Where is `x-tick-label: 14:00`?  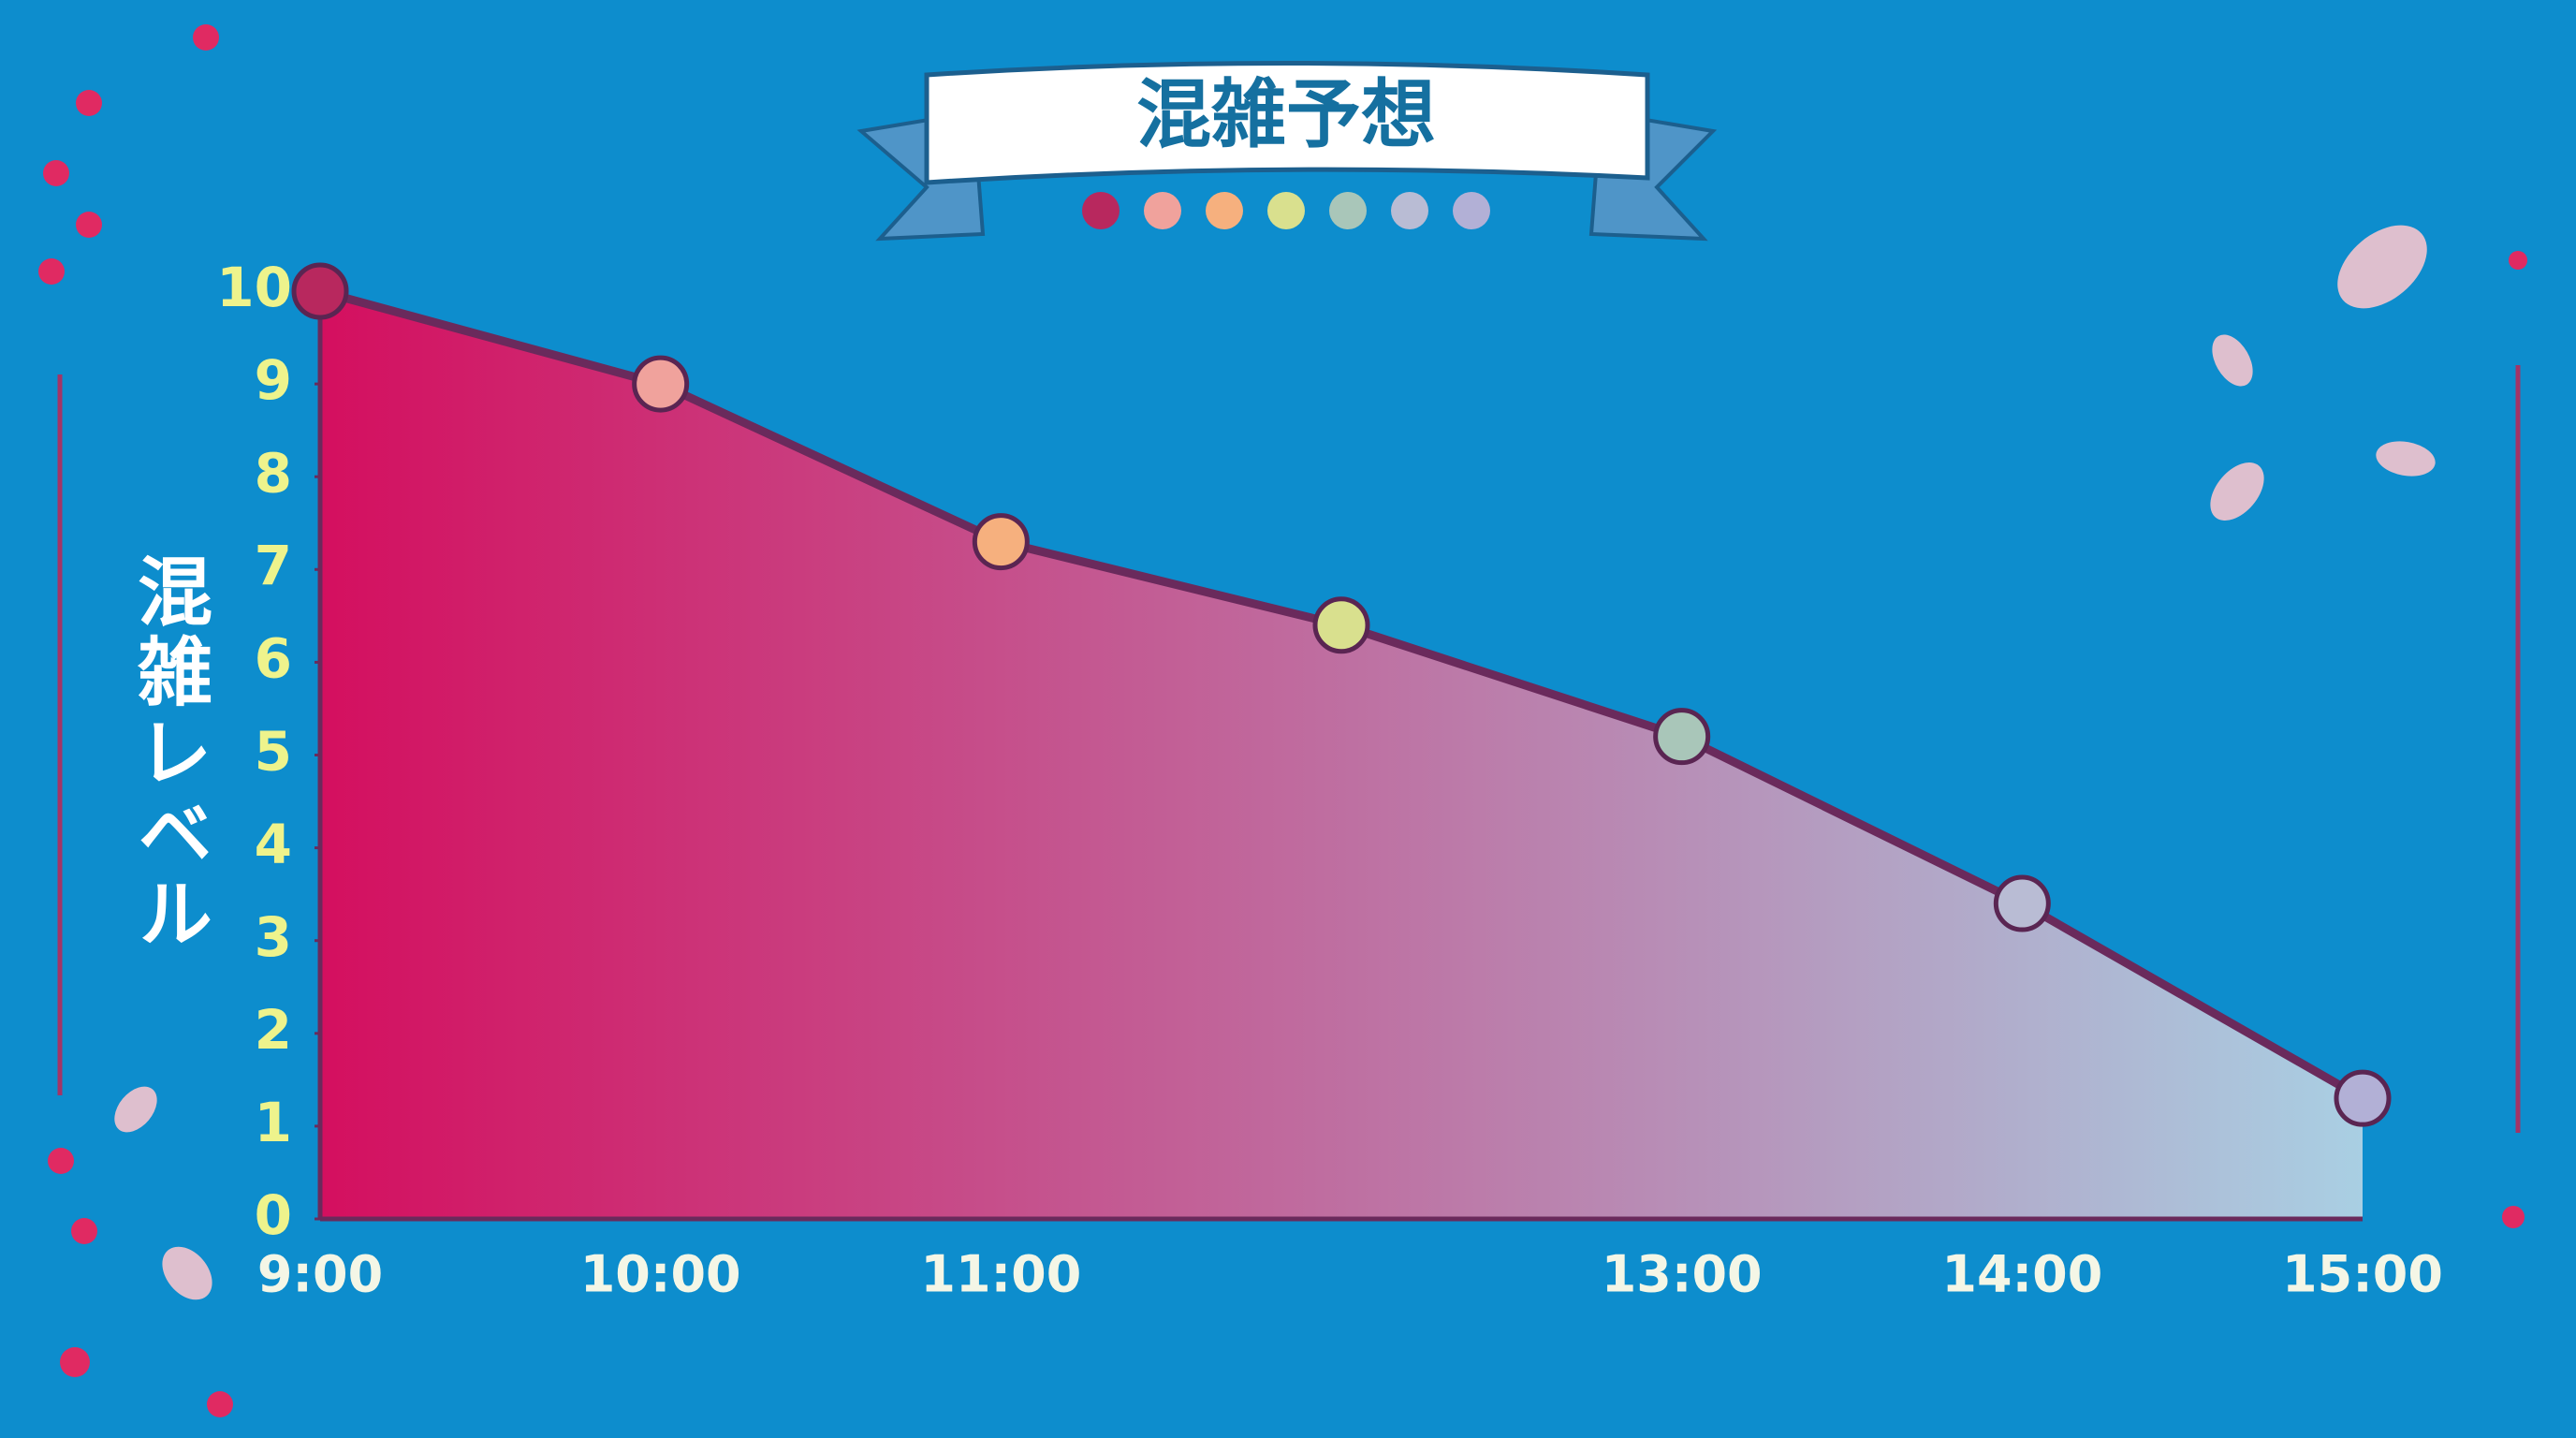
x-tick-label: 14:00 is located at coordinates (2021, 1274).